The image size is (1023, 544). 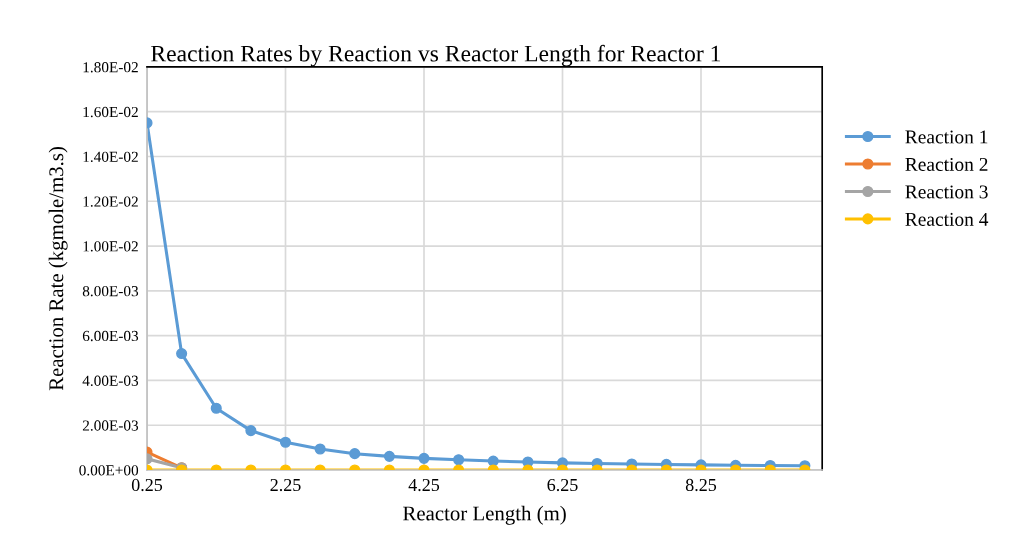 I want to click on y-tick-label: 6.00E-03, so click(x=110, y=336).